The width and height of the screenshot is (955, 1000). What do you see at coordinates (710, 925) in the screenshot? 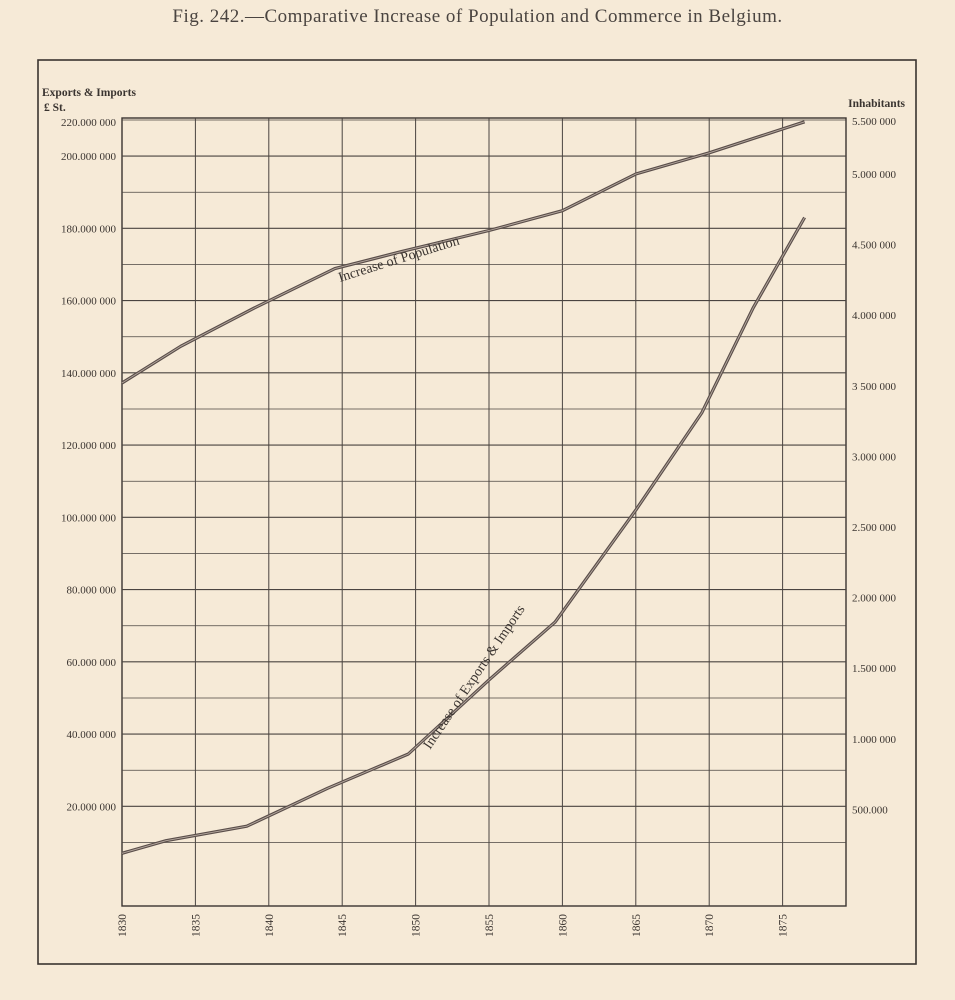
I see `x-tick-label: 1870` at bounding box center [710, 925].